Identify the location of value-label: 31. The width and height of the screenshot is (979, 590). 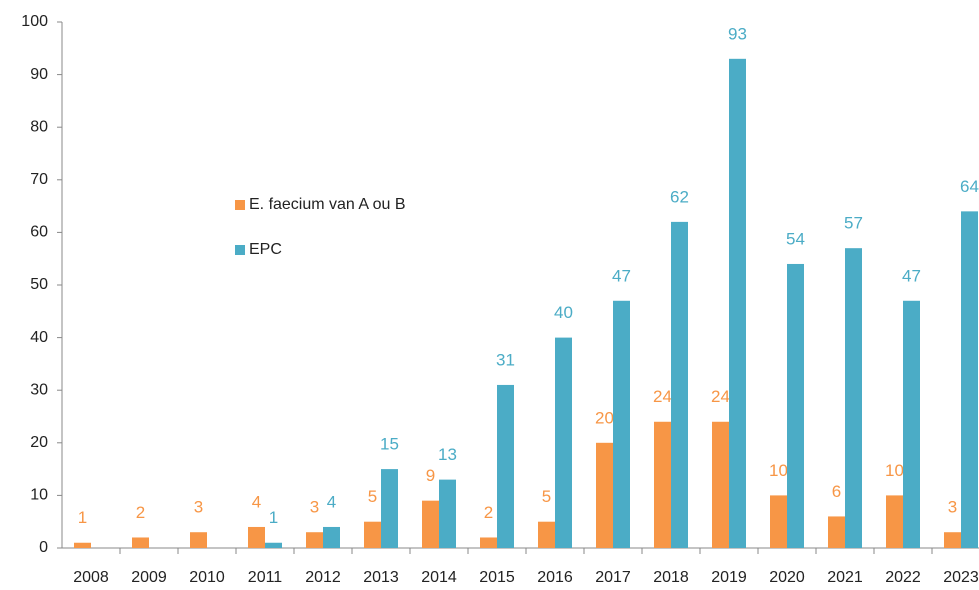
(505, 359).